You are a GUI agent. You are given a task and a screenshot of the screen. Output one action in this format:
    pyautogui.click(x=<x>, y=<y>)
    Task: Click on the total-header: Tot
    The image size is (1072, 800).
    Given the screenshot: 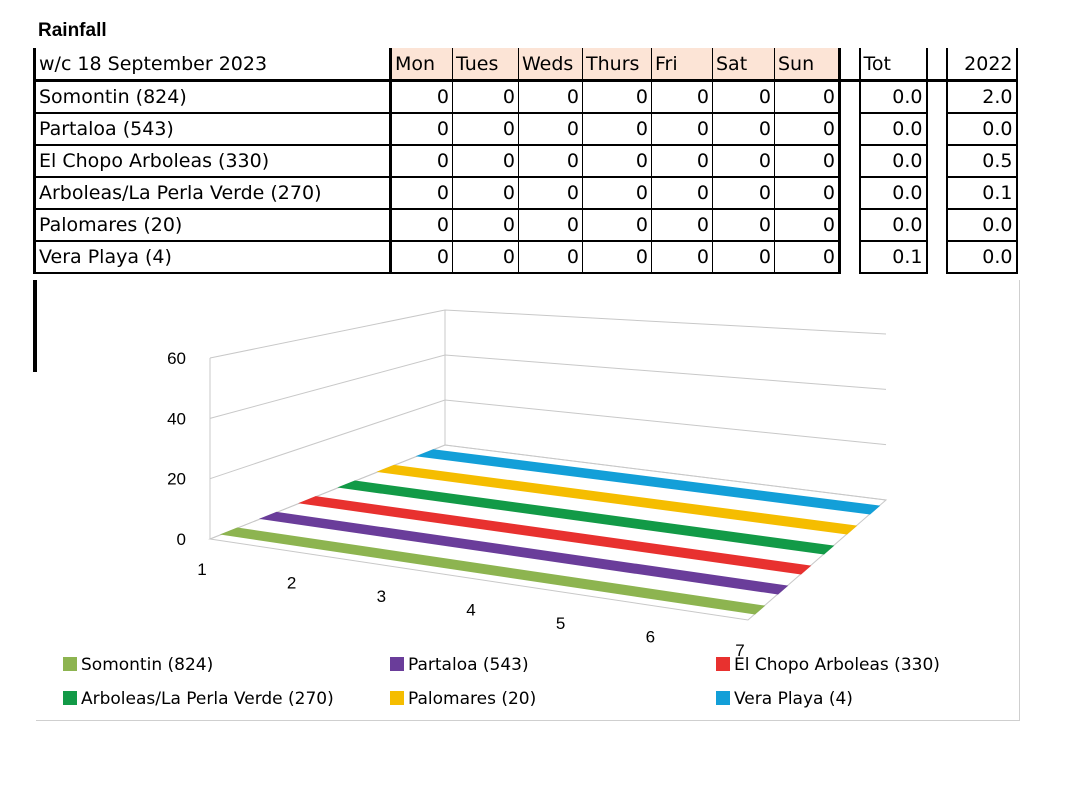 What is the action you would take?
    pyautogui.click(x=893, y=65)
    